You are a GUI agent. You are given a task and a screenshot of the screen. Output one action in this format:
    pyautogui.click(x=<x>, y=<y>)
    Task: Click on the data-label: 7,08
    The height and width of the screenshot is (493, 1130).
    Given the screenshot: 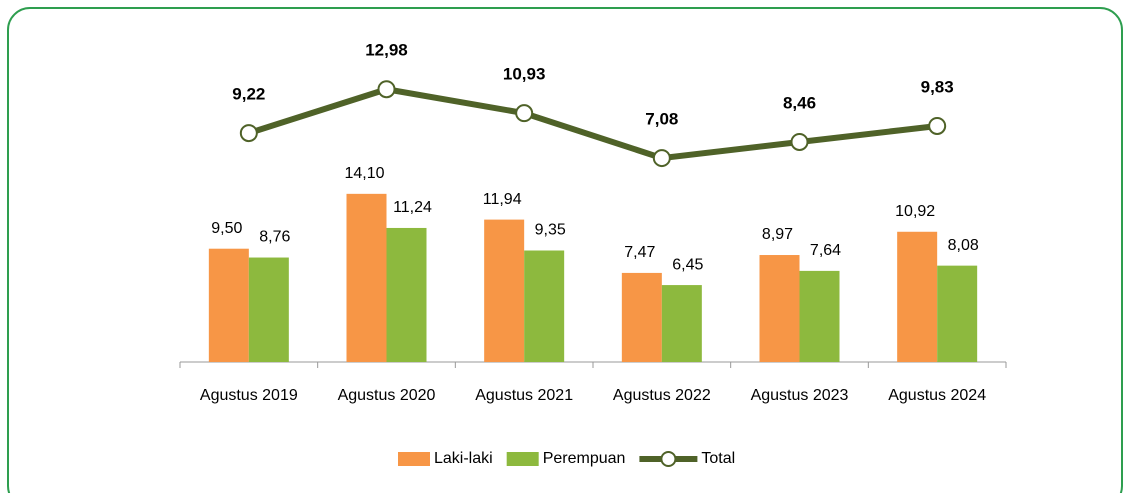 What is the action you would take?
    pyautogui.click(x=661, y=119)
    